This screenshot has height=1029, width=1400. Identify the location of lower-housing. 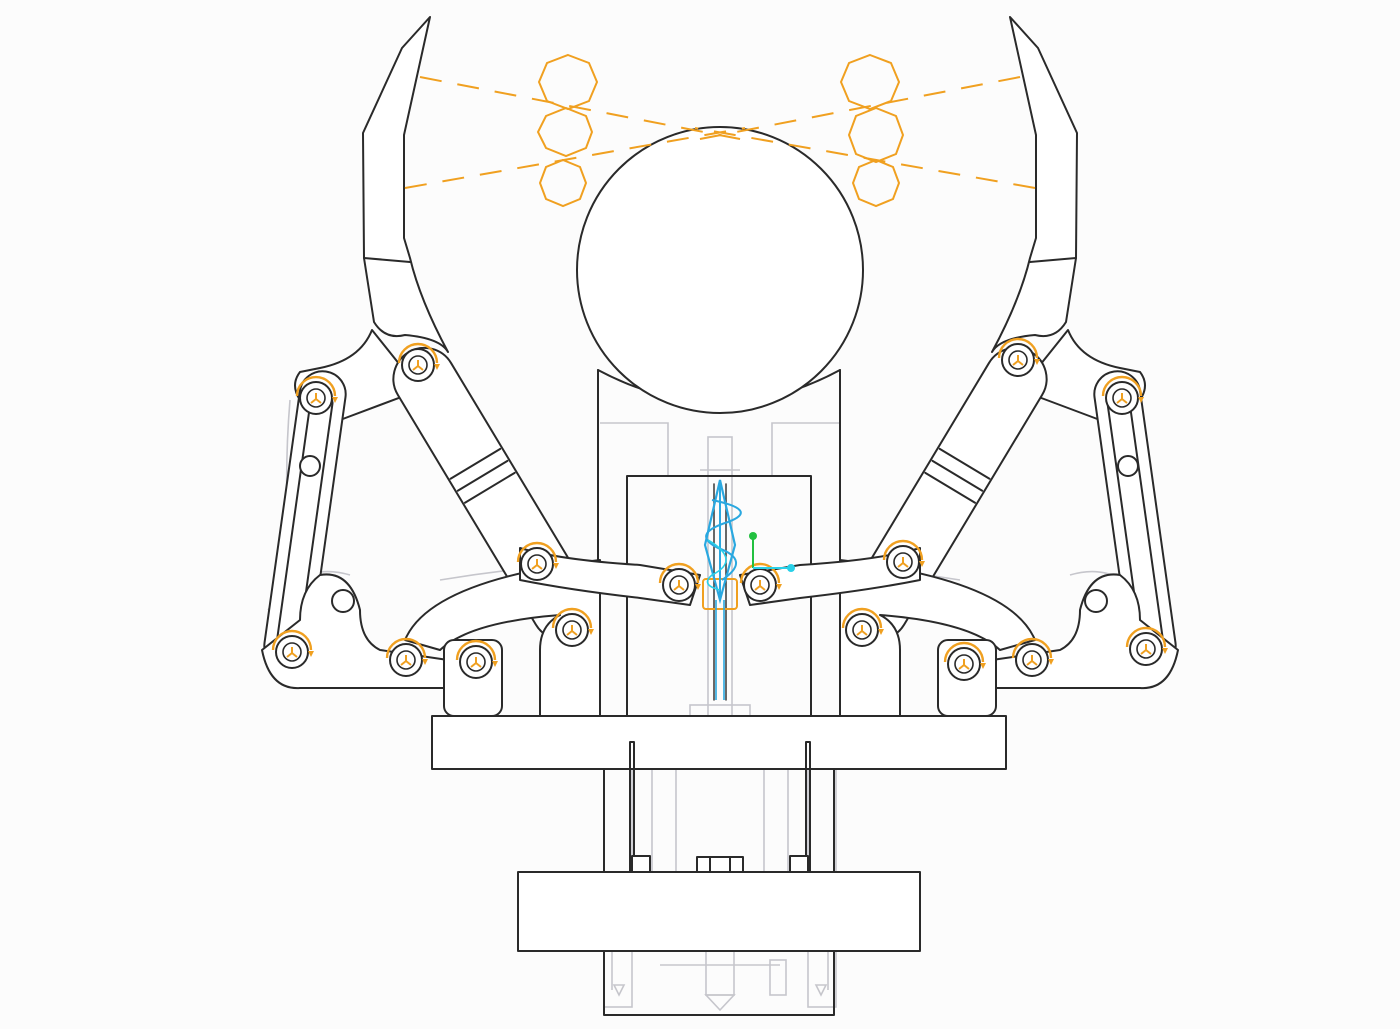
(719, 983).